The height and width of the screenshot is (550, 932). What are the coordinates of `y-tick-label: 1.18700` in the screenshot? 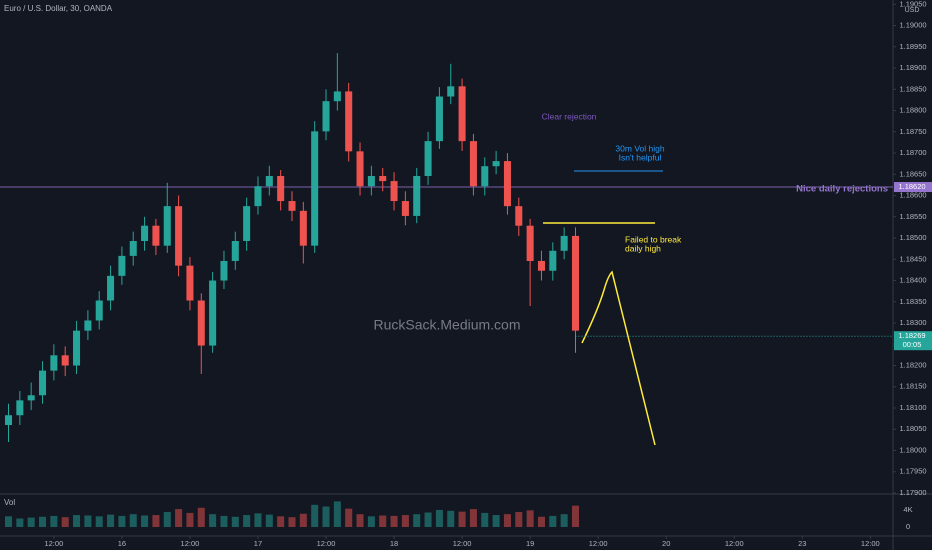 It's located at (912, 152).